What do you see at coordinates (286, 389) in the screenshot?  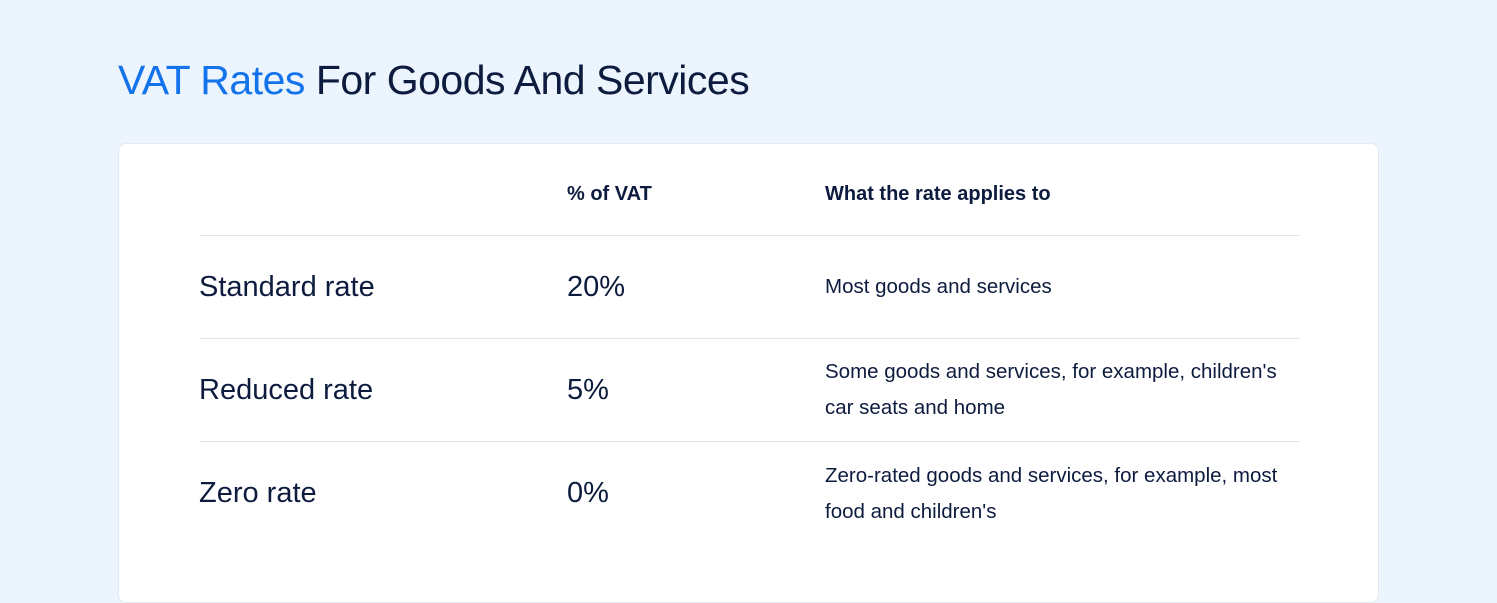 I see `rate-name: Reduced rate` at bounding box center [286, 389].